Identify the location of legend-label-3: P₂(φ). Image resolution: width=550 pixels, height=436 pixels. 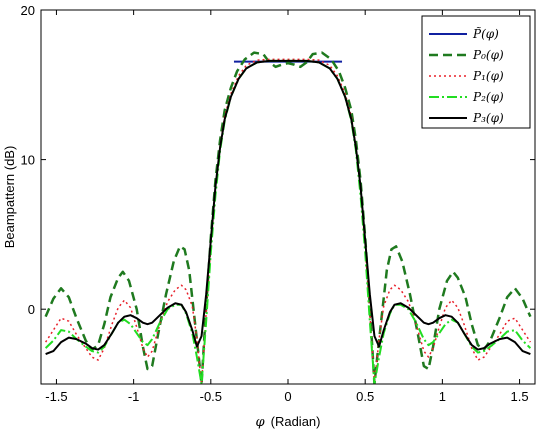
(488, 97).